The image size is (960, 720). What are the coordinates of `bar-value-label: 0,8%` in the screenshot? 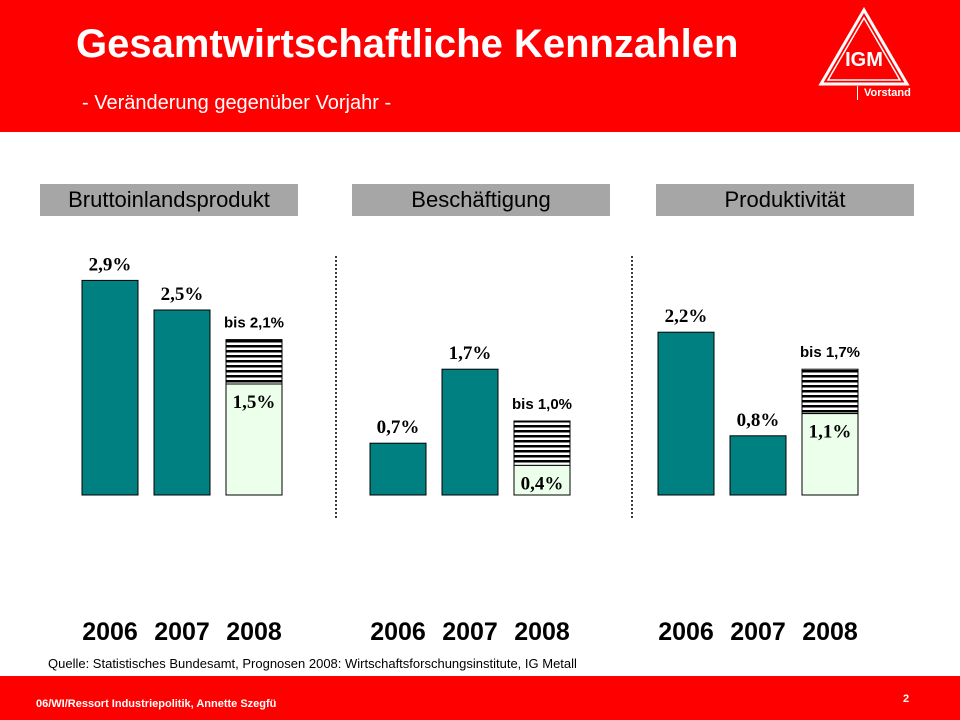 It's located at (758, 420).